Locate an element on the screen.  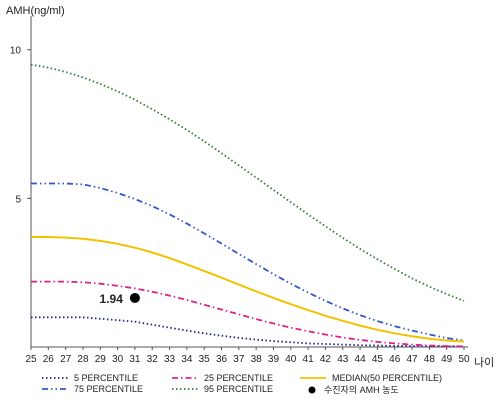
x-tick-label: 50 is located at coordinates (464, 359).